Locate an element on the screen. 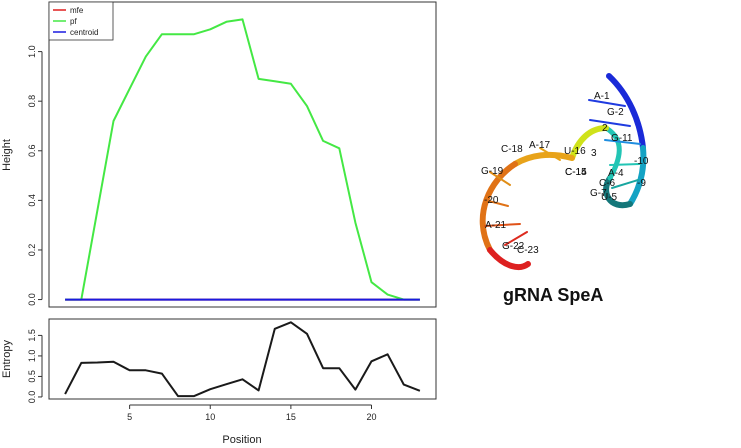 The height and width of the screenshot is (448, 741). nucleotide-label: U-16 is located at coordinates (575, 151).